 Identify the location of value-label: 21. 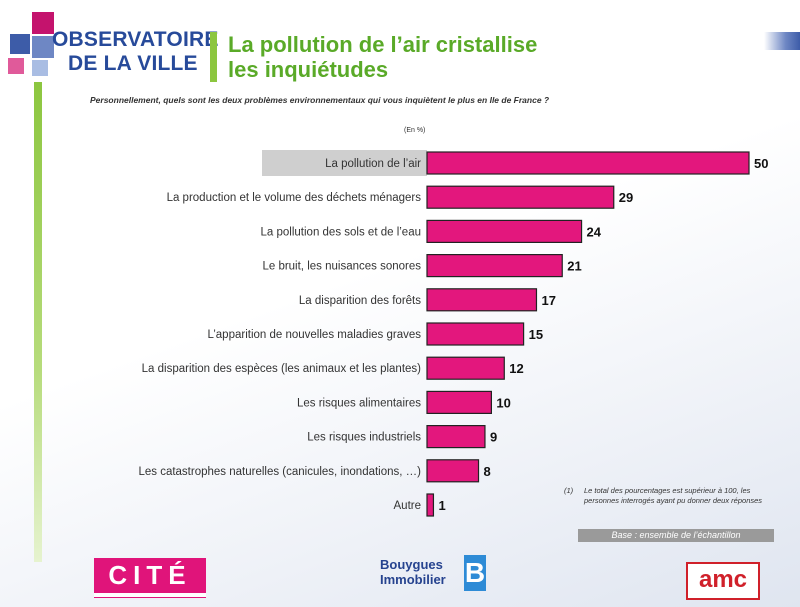
(574, 266).